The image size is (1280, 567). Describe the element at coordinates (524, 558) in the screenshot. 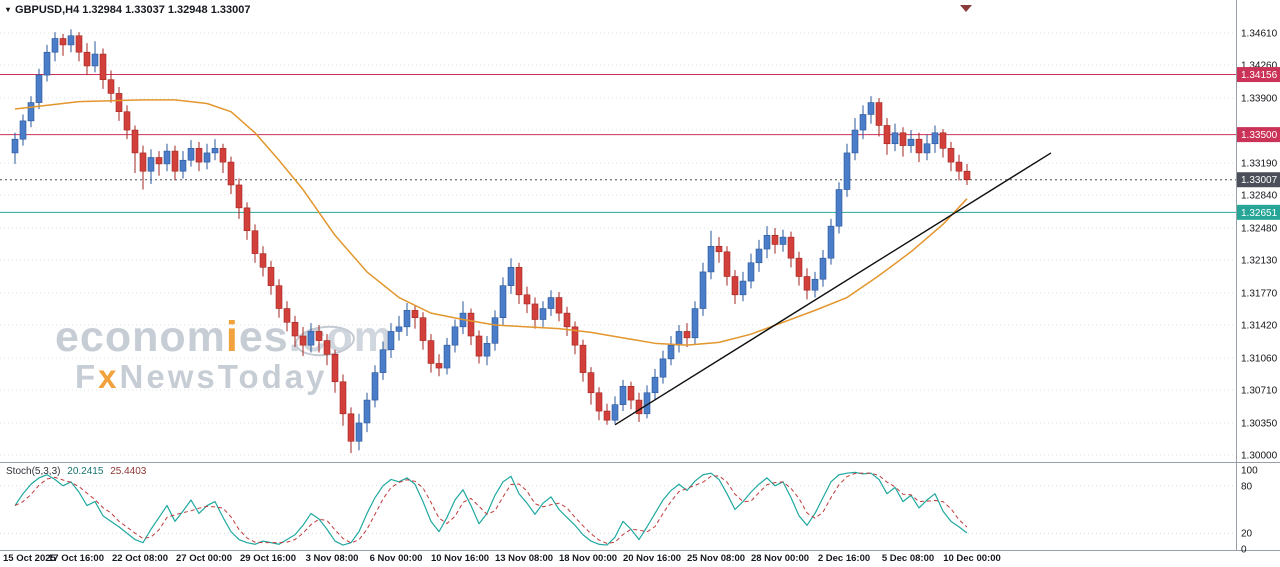

I see `time-axis-label: 13 Nov 08:00` at that location.